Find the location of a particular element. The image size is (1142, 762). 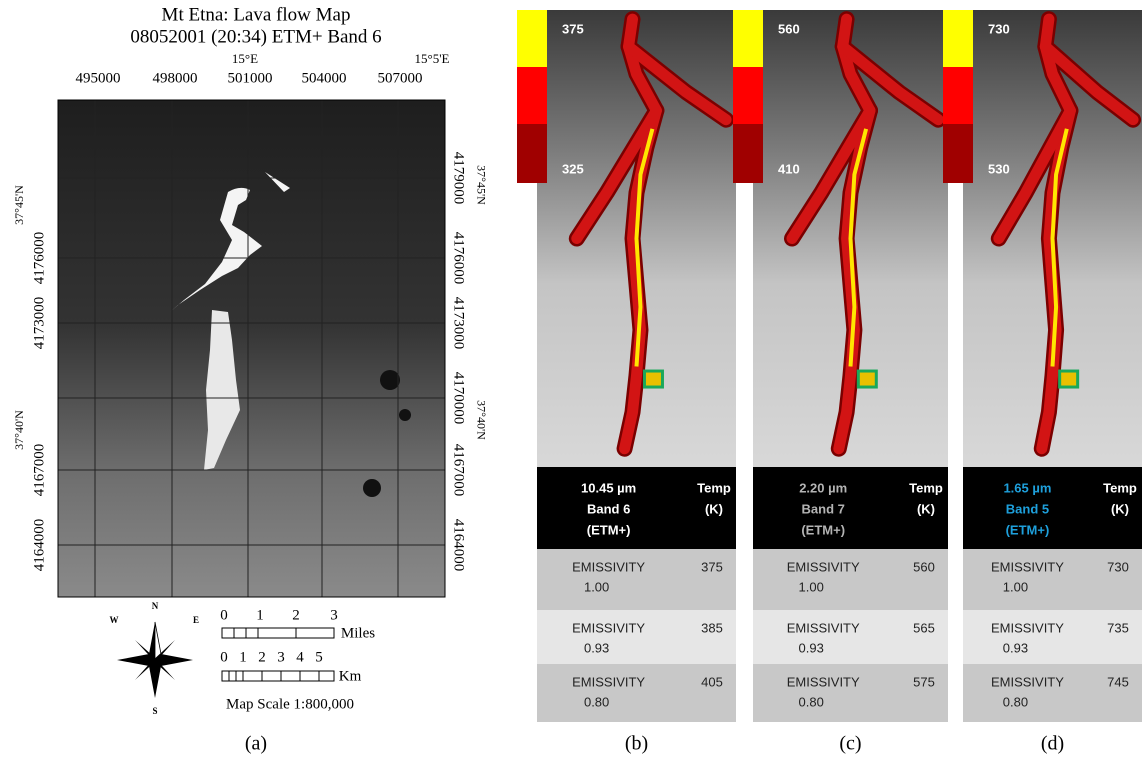

easting-label: 504000 is located at coordinates (324, 78).